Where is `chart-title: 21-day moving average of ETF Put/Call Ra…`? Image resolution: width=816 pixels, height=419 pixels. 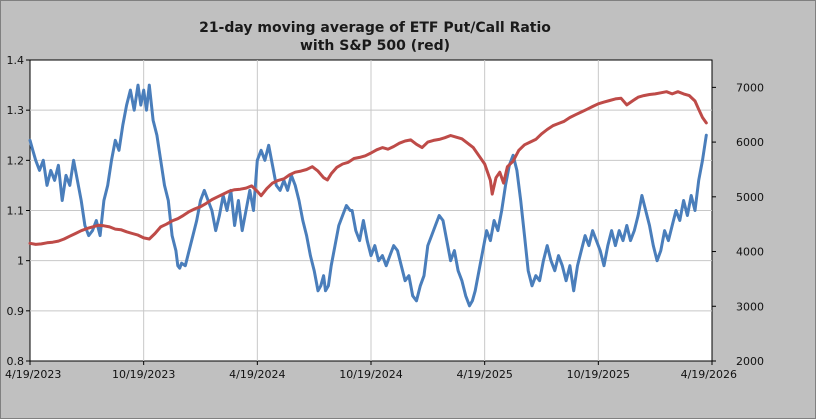
chart-title: 21-day moving average of ETF Put/Call Ra… is located at coordinates (375, 28).